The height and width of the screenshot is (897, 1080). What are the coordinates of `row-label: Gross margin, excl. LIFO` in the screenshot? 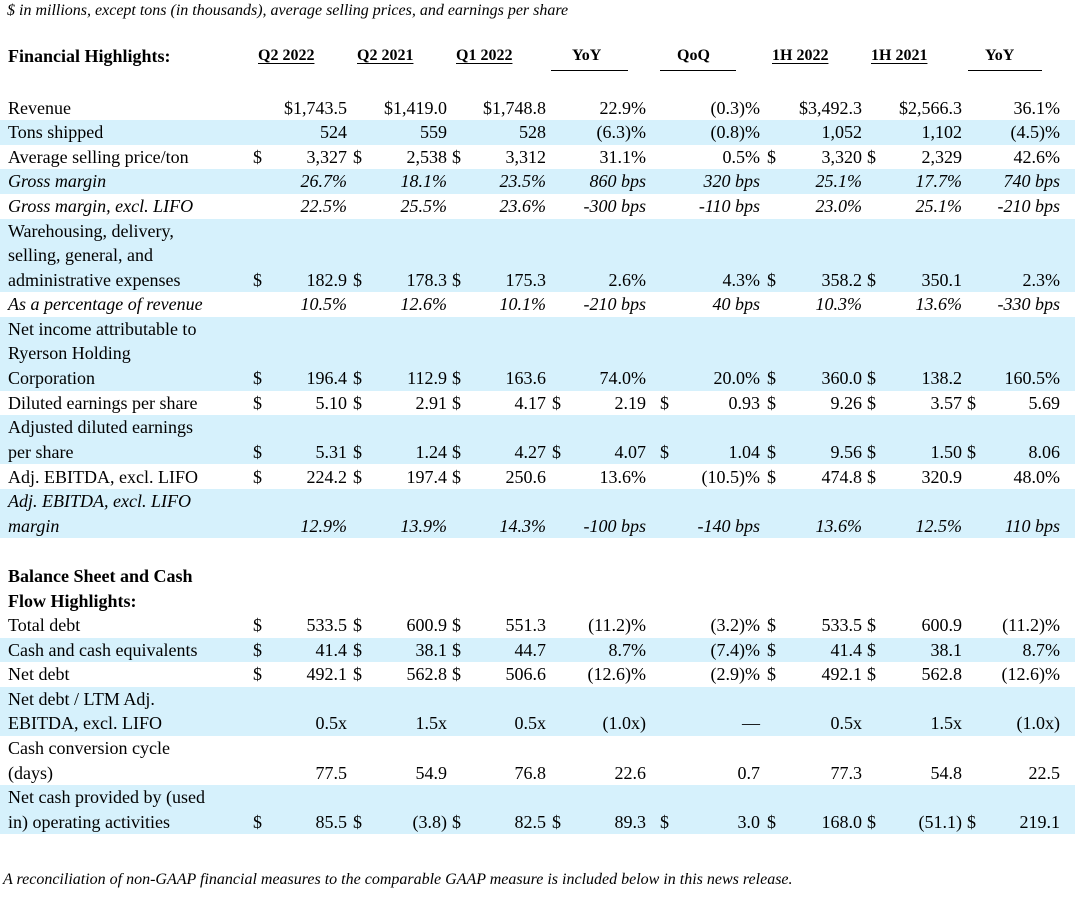 It's located at (101, 205).